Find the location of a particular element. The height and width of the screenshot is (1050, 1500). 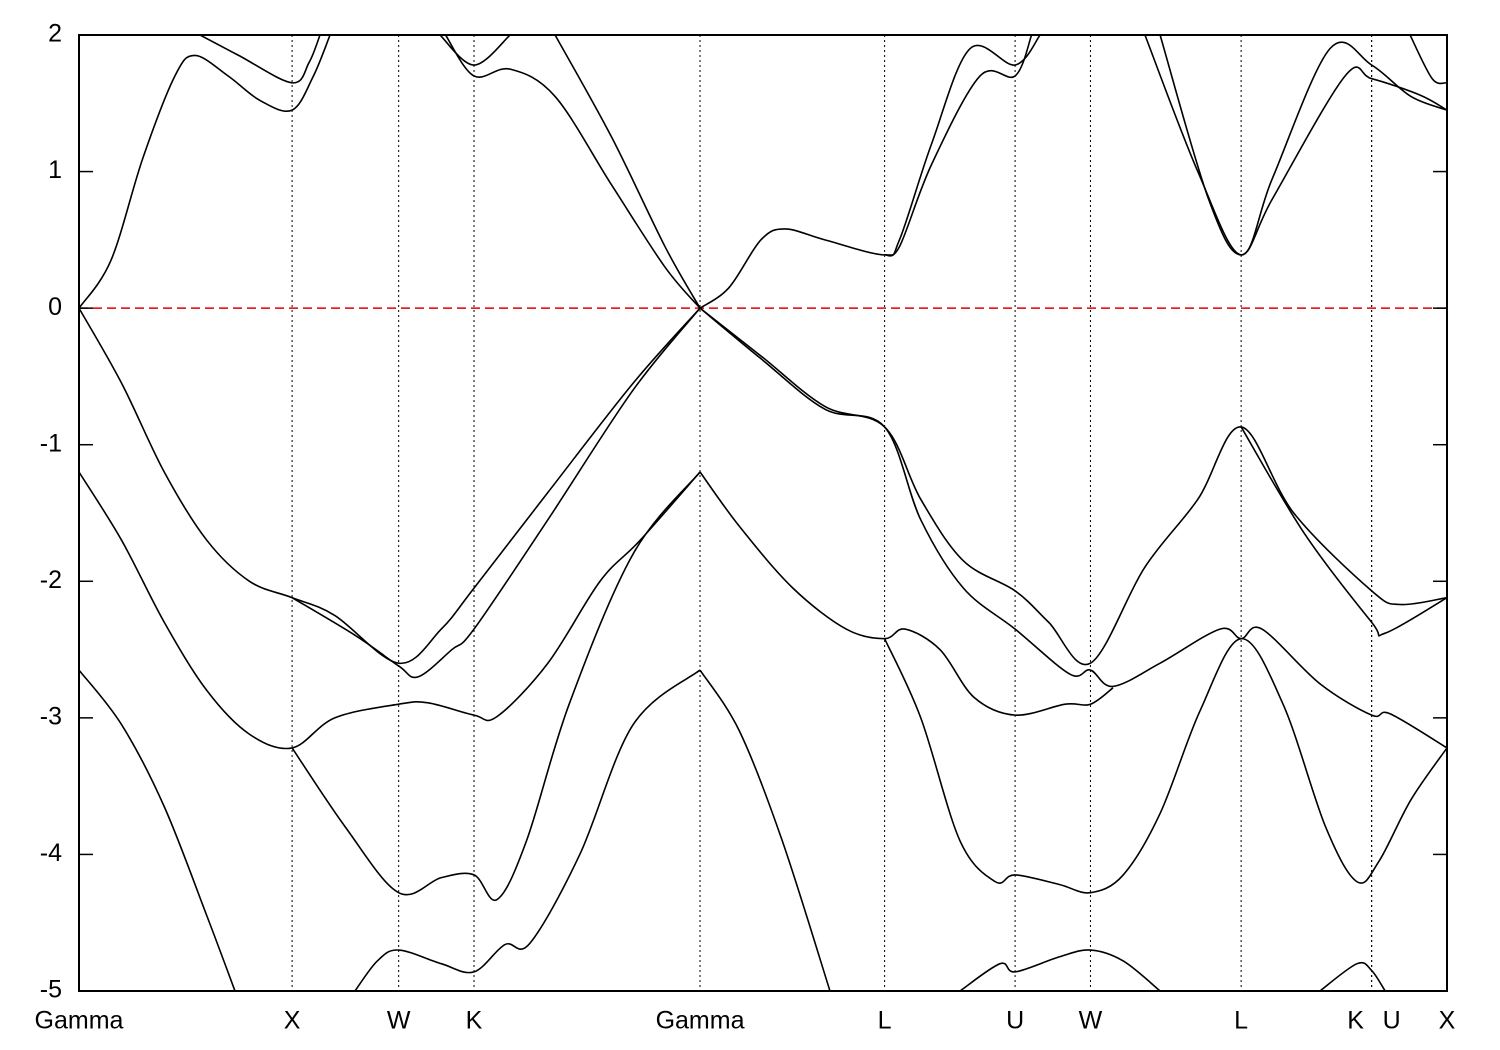

y-tick-label: -3 is located at coordinates (51, 716).